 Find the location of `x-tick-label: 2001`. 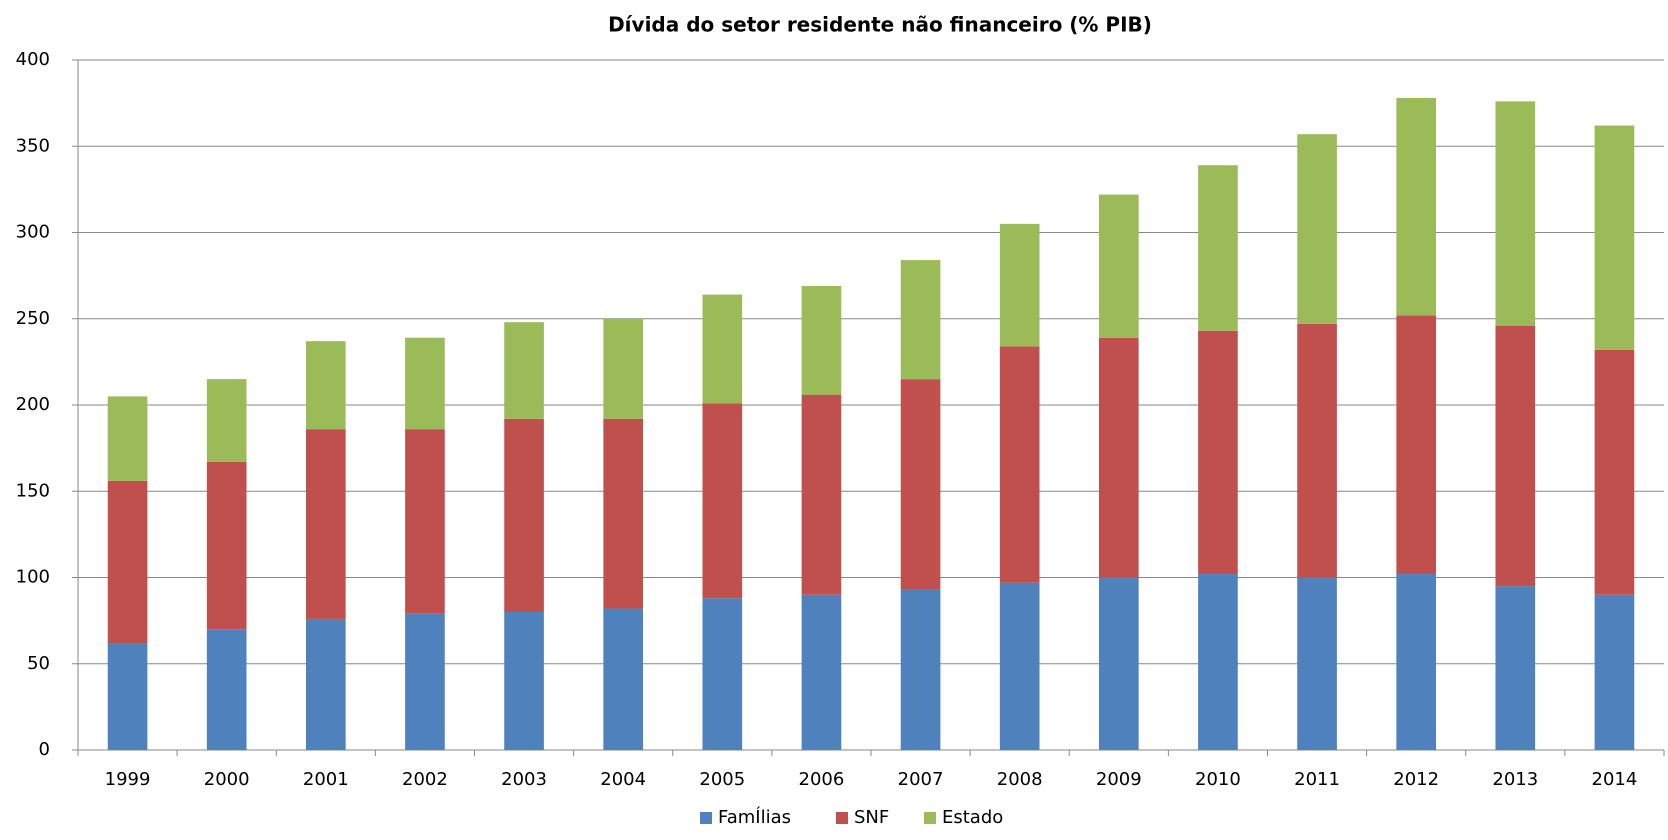

x-tick-label: 2001 is located at coordinates (326, 779).